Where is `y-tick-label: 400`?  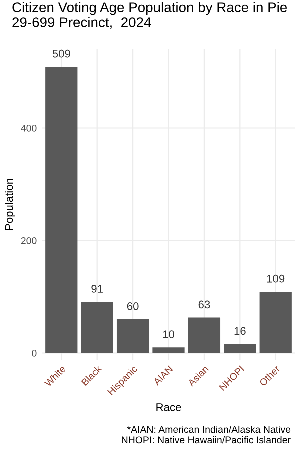 y-tick-label: 400 is located at coordinates (29, 128).